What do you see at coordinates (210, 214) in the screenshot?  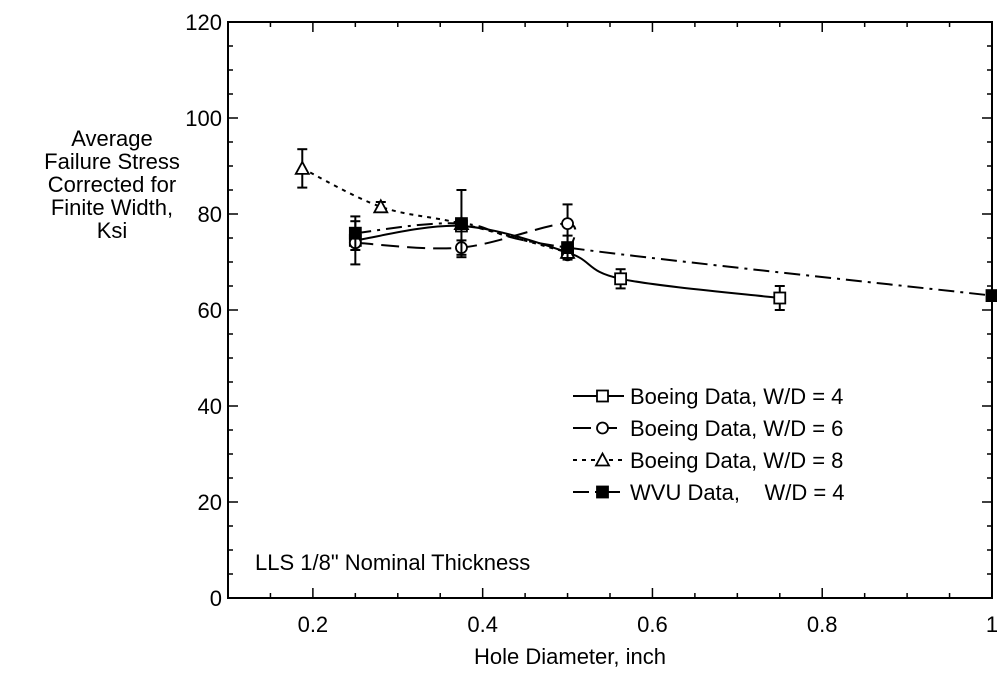 I see `y-tick-label: 80` at bounding box center [210, 214].